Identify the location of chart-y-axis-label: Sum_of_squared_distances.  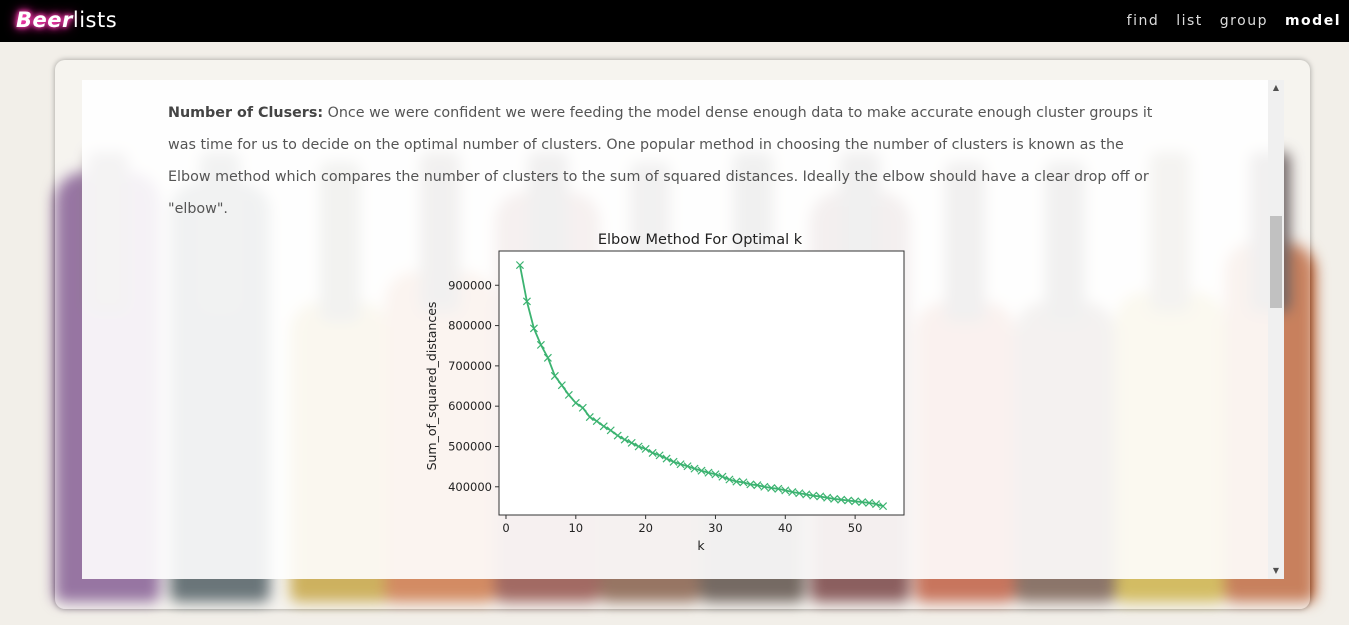
(431, 386).